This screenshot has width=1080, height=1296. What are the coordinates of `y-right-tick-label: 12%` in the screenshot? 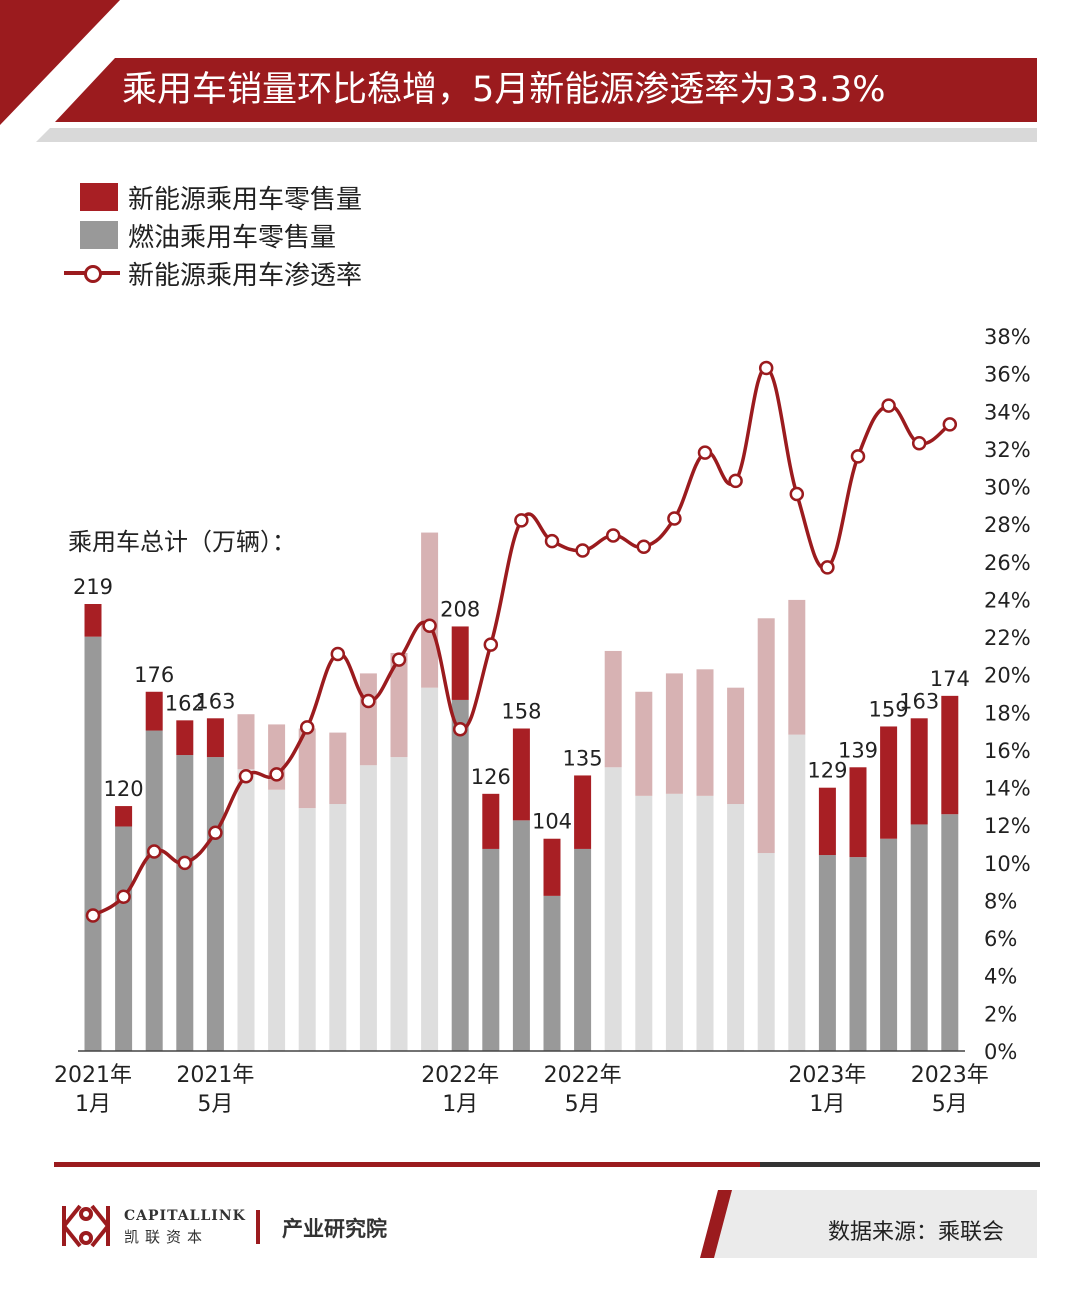 It's located at (1007, 826).